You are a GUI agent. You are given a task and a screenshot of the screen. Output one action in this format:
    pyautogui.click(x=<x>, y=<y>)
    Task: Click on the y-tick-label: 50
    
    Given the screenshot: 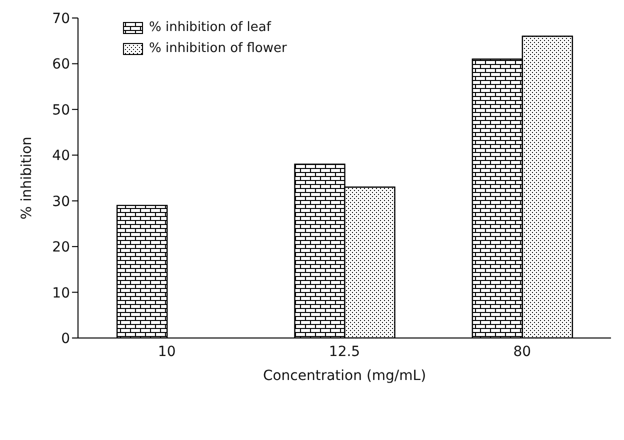 What is the action you would take?
    pyautogui.click(x=61, y=110)
    